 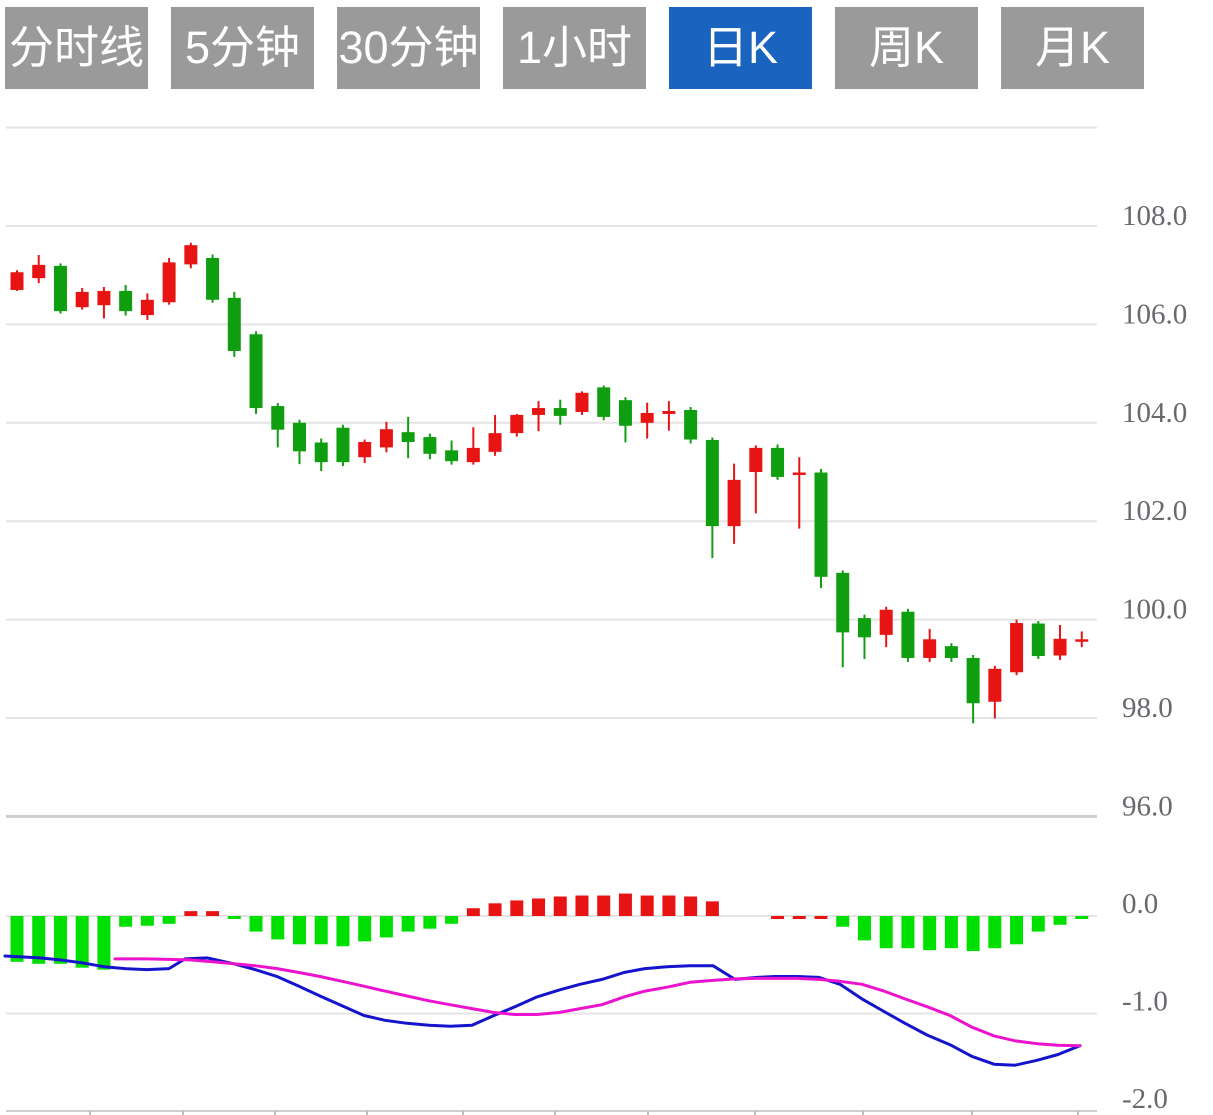 I want to click on tab-monthly-k: 月K, so click(x=1072, y=48).